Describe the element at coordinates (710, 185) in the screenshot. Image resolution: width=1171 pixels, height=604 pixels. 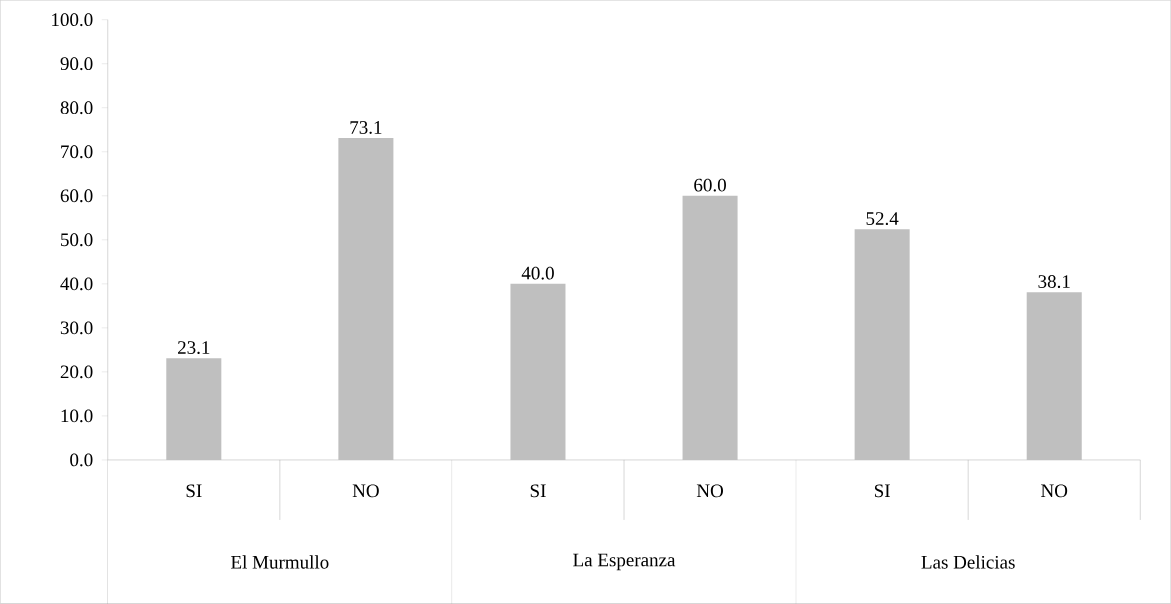
I see `data-label: 60.0` at that location.